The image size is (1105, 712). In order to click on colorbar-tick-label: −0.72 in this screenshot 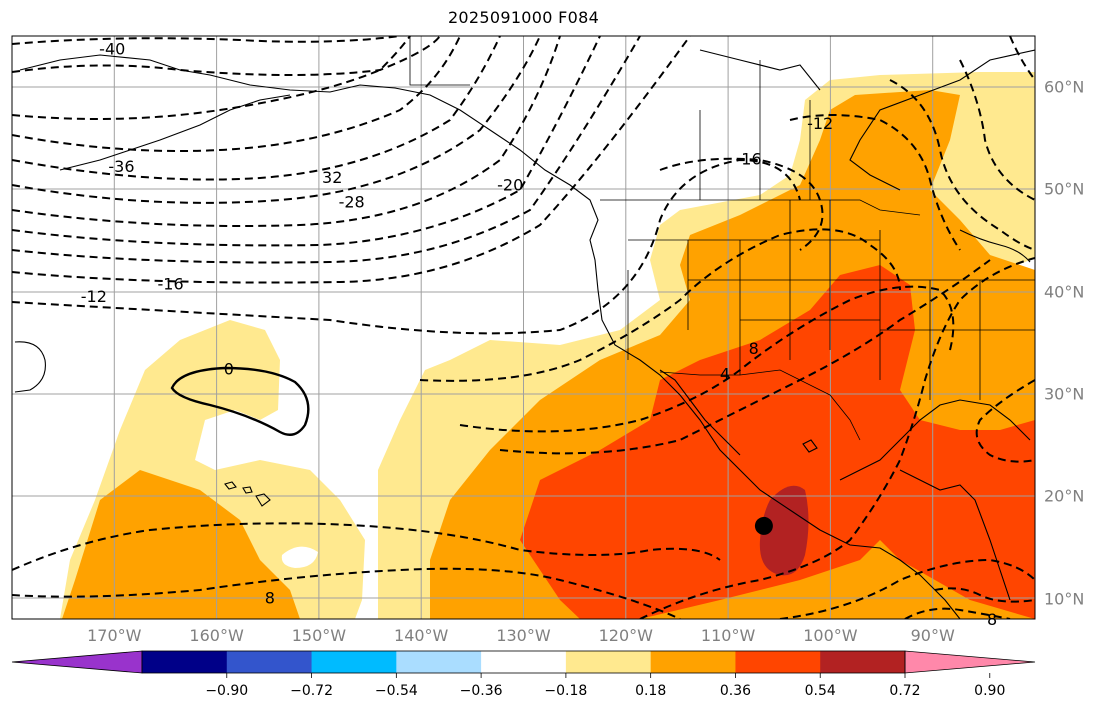, I will do `click(311, 691)`.